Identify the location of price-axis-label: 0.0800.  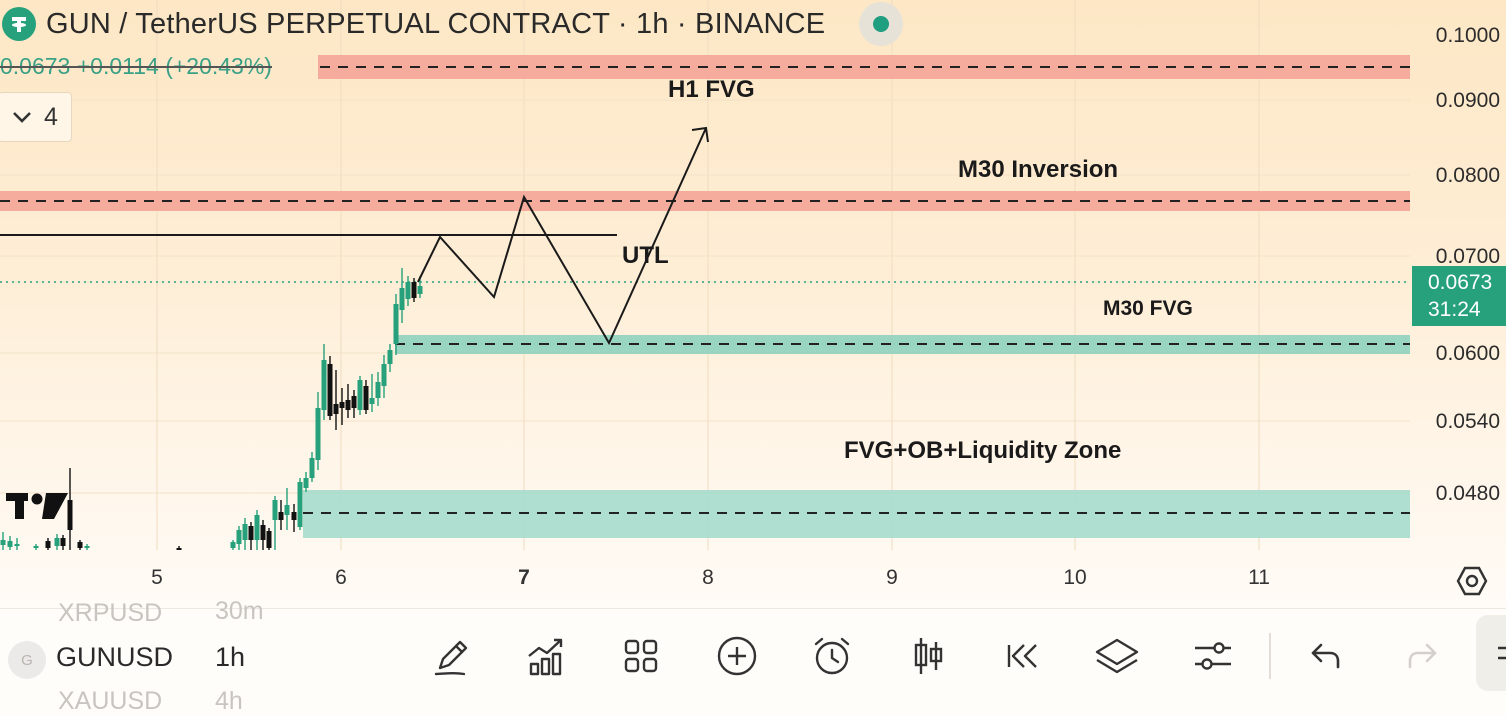
(1467, 175).